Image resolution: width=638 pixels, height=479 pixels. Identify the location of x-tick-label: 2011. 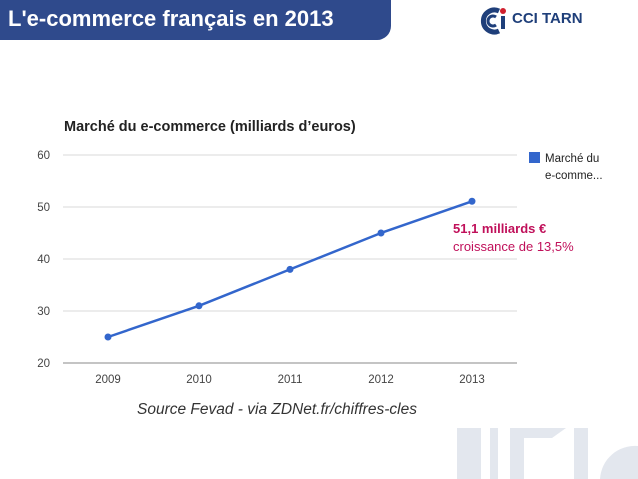
(290, 380).